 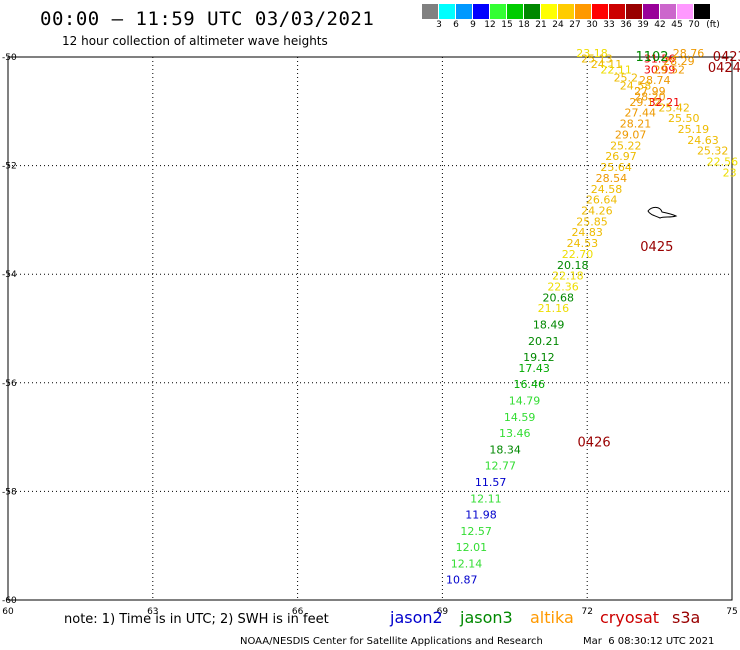 What do you see at coordinates (578, 254) in the screenshot?
I see `wave-height-label: 22.70` at bounding box center [578, 254].